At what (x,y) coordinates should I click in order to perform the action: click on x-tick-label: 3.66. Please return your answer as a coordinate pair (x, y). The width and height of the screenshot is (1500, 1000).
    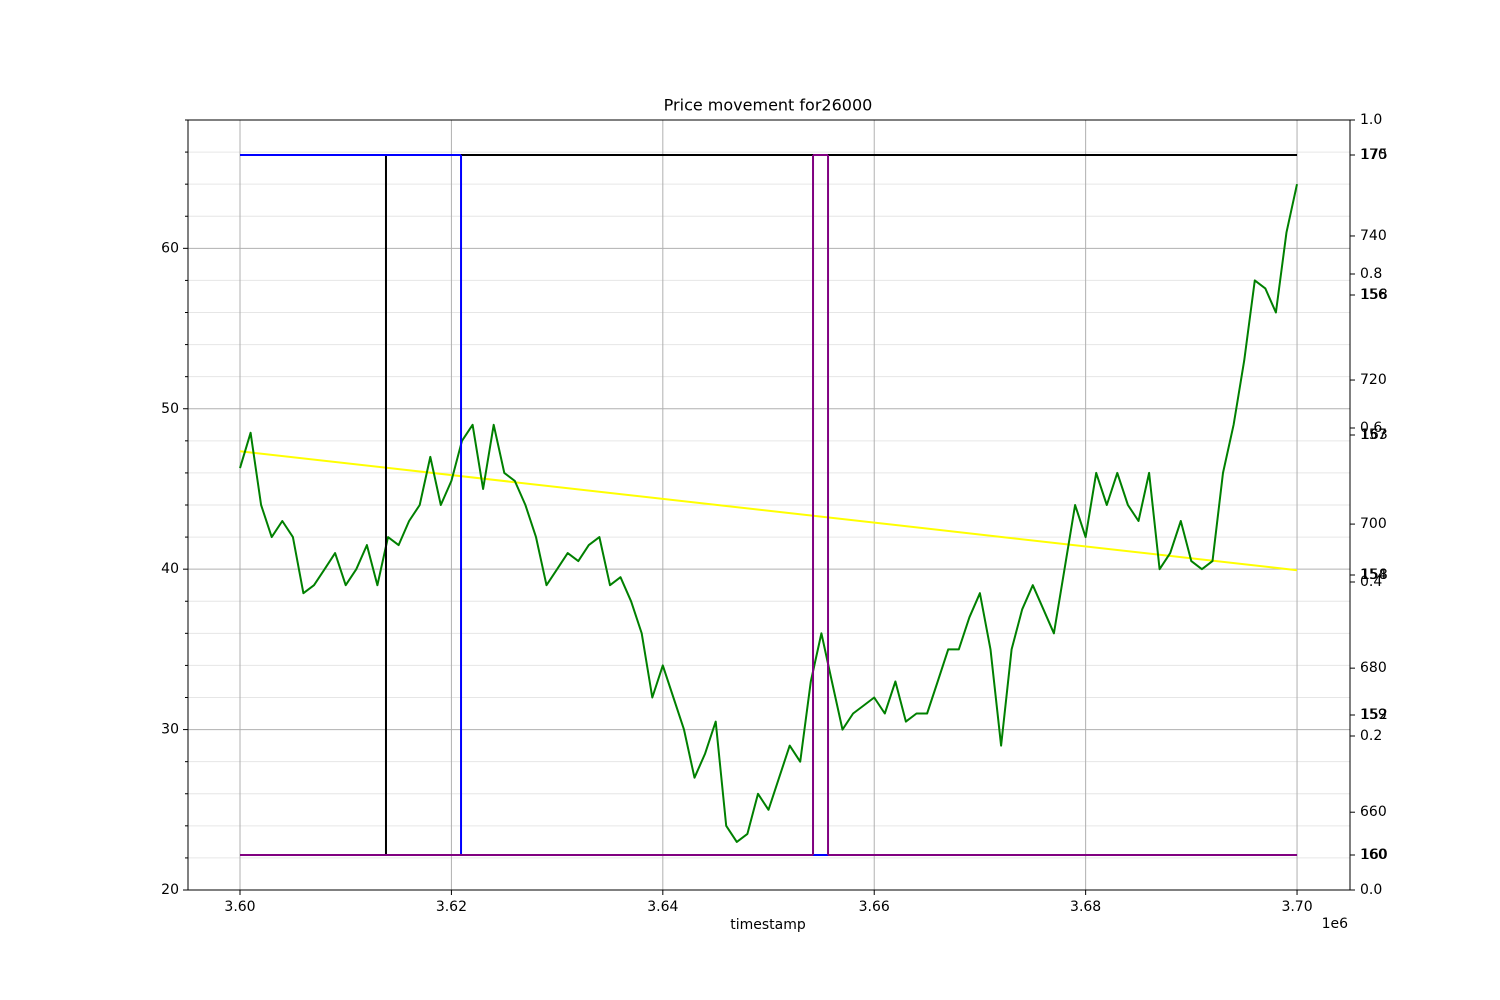
    Looking at the image, I should click on (874, 907).